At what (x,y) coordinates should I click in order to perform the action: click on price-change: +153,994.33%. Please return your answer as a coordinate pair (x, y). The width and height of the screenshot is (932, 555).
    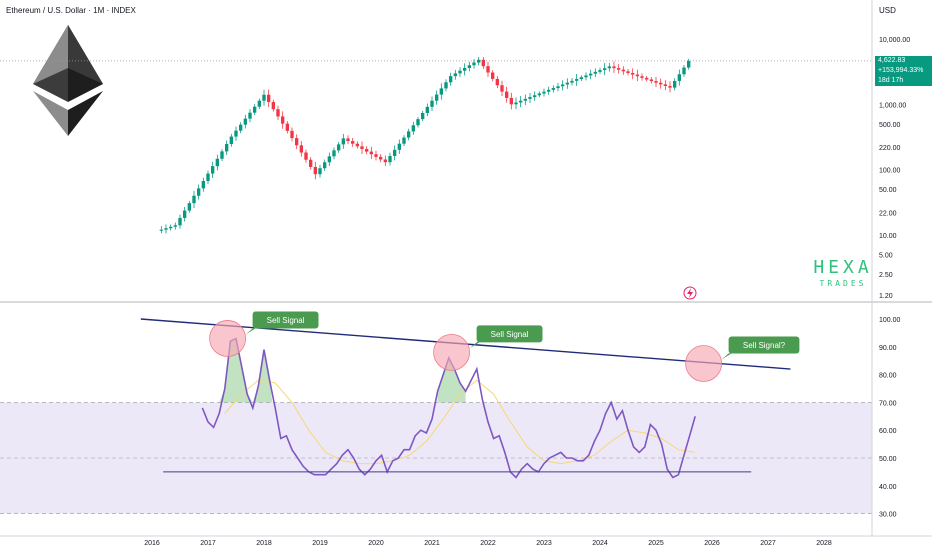
    Looking at the image, I should click on (901, 70).